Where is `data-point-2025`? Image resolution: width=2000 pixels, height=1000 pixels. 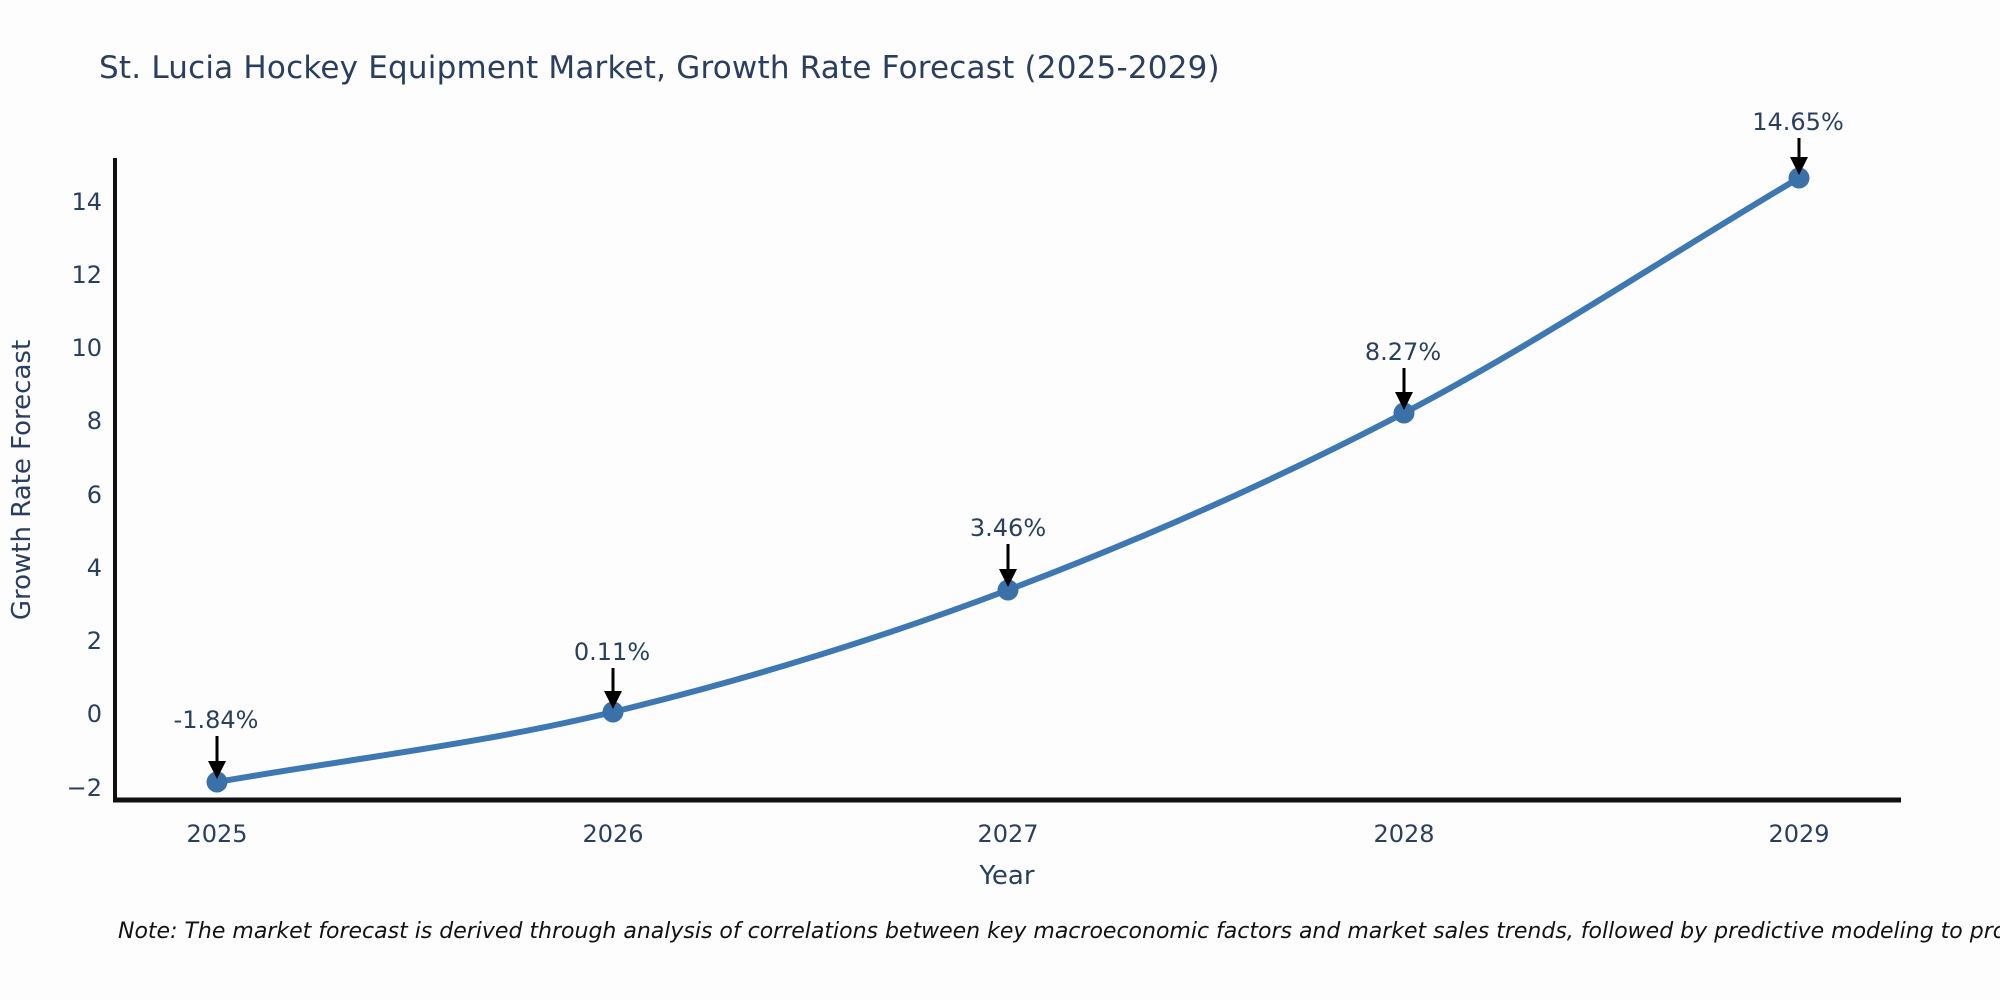 data-point-2025 is located at coordinates (217, 782).